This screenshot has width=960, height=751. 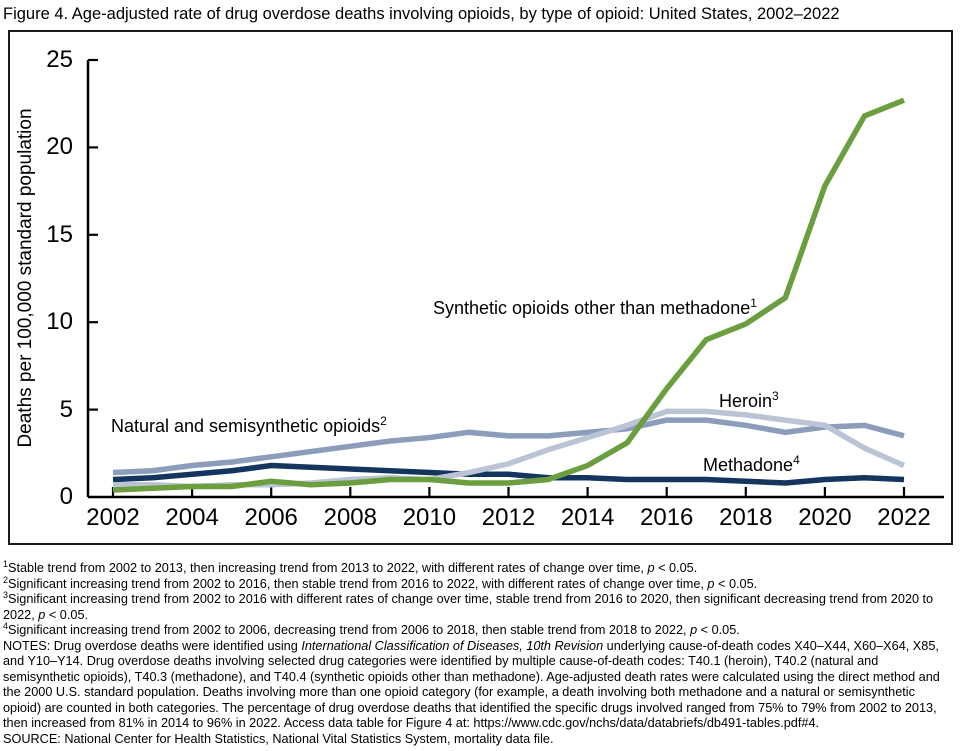 I want to click on footnote-sup: 3, so click(x=6, y=594).